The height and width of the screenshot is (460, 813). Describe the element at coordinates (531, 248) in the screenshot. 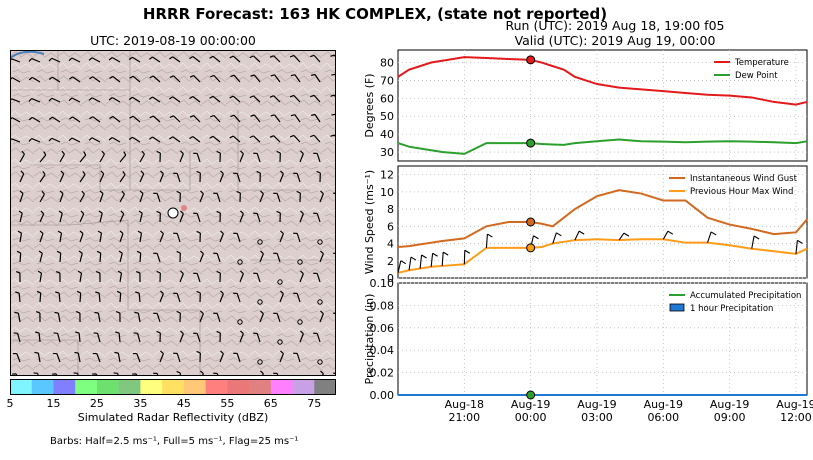

I see `current-time-marker` at that location.